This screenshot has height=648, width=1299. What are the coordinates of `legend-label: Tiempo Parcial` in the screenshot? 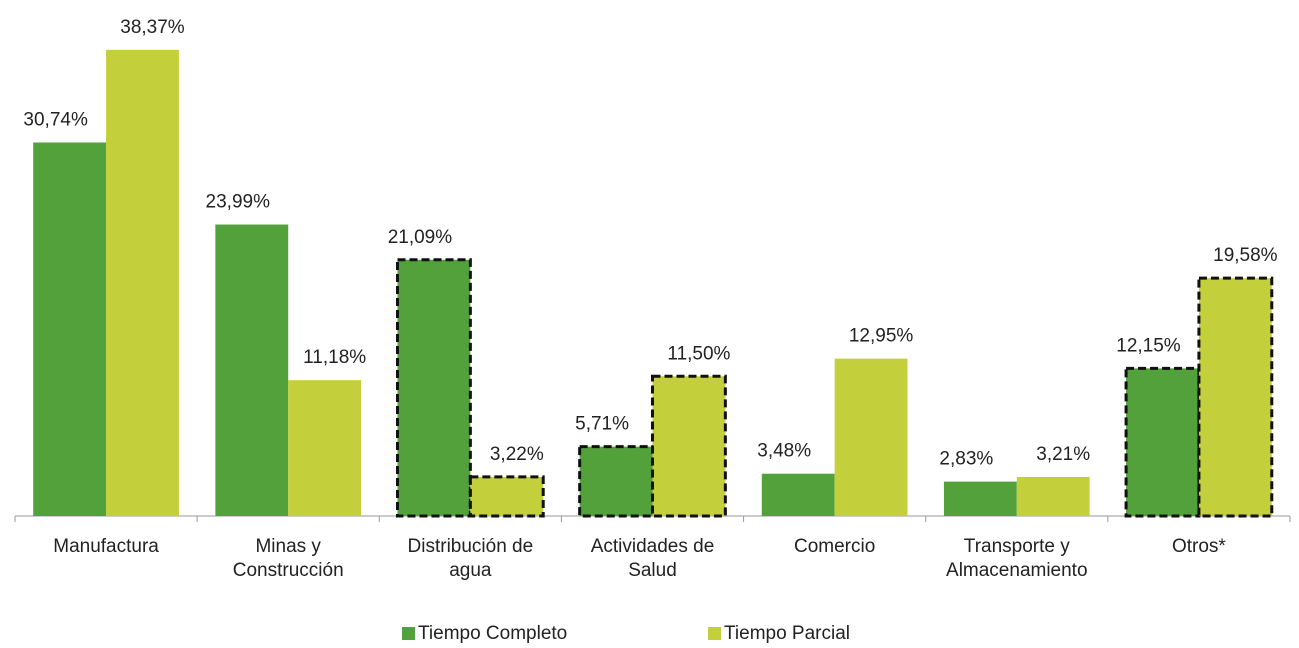 It's located at (787, 633).